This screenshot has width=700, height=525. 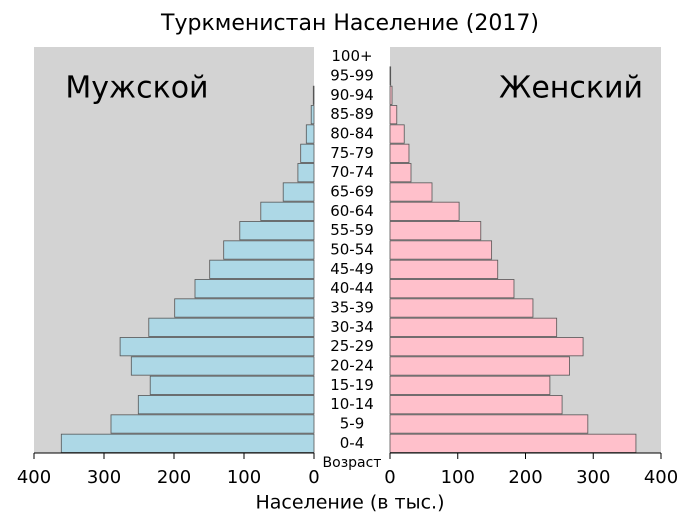 What do you see at coordinates (352, 250) in the screenshot?
I see `category-label: 50-54` at bounding box center [352, 250].